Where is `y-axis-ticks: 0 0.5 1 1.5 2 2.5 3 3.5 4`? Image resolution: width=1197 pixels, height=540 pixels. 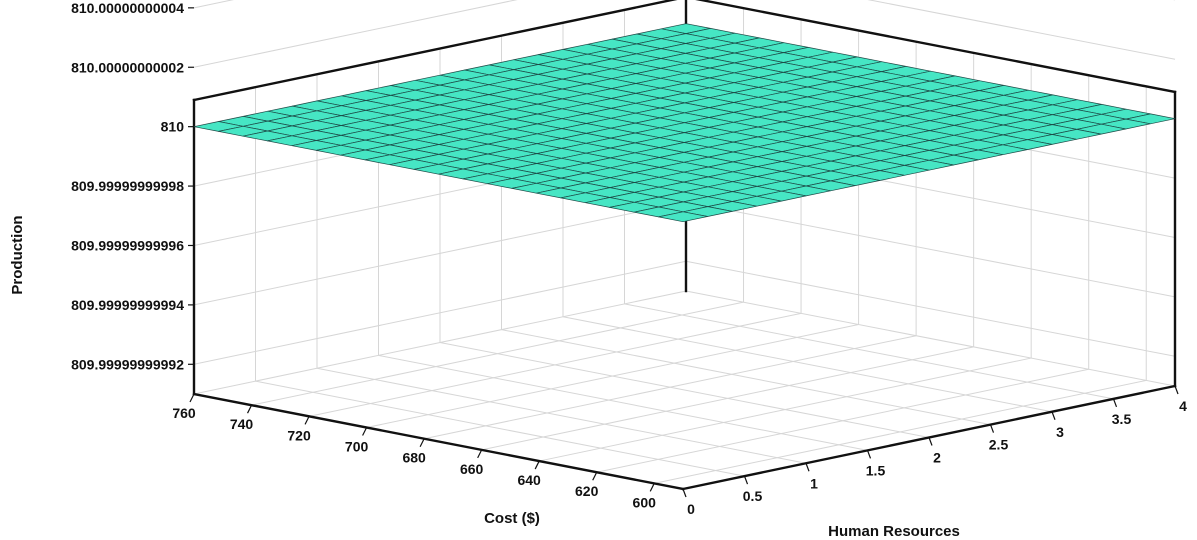 y-axis-ticks: 0 0.5 1 1.5 2 2.5 3 3.5 4 is located at coordinates (934, 451).